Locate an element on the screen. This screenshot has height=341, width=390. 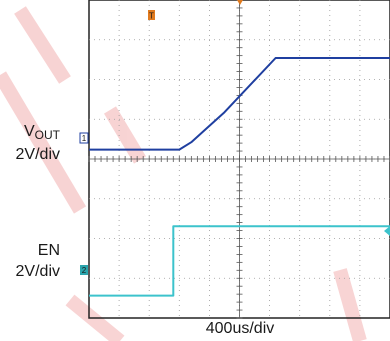
ch2-label: EN 2V/div is located at coordinates (38, 261).